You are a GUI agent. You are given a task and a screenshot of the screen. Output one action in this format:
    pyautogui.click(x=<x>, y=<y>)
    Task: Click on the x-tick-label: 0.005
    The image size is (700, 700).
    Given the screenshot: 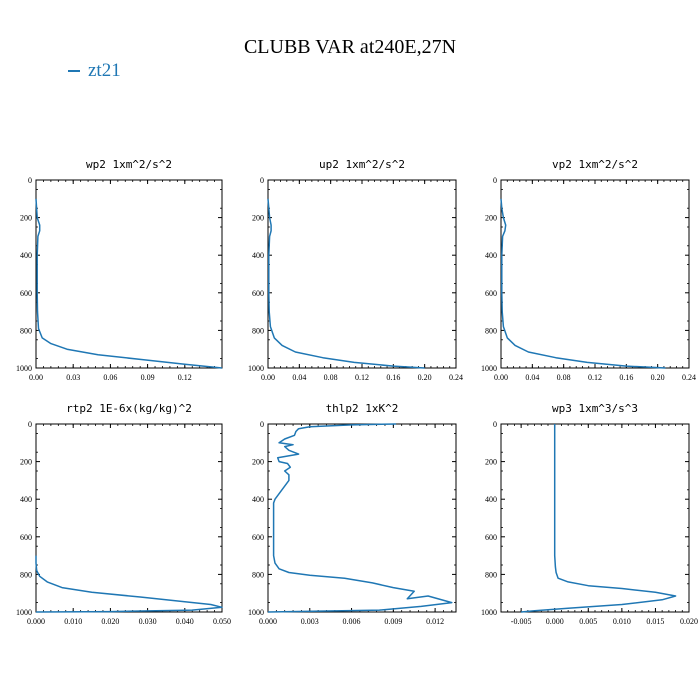 What is the action you would take?
    pyautogui.click(x=588, y=621)
    